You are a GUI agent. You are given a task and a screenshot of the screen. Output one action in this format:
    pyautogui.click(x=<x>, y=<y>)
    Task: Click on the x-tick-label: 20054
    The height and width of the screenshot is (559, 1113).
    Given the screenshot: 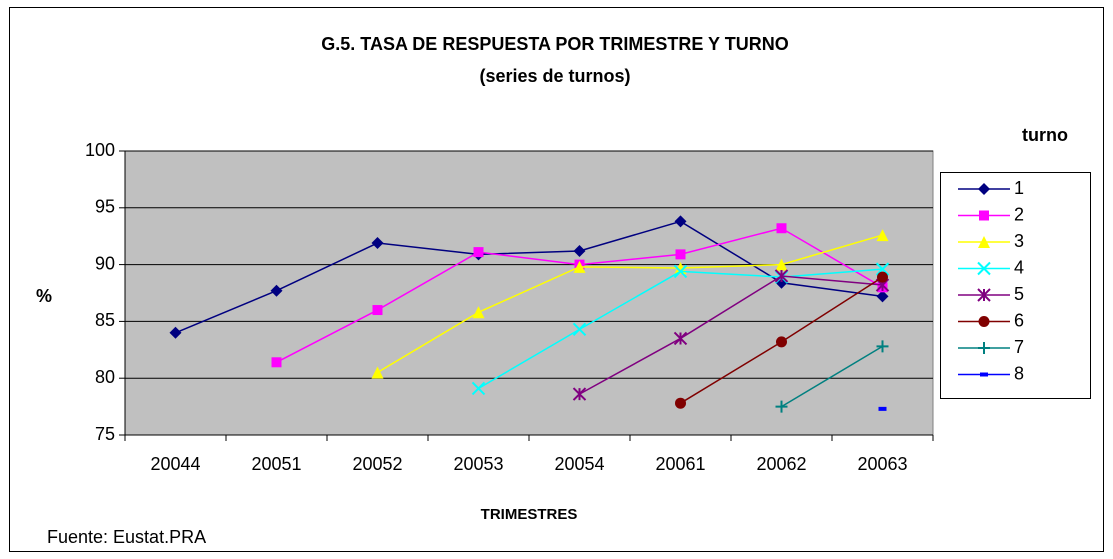 What is the action you would take?
    pyautogui.click(x=579, y=464)
    